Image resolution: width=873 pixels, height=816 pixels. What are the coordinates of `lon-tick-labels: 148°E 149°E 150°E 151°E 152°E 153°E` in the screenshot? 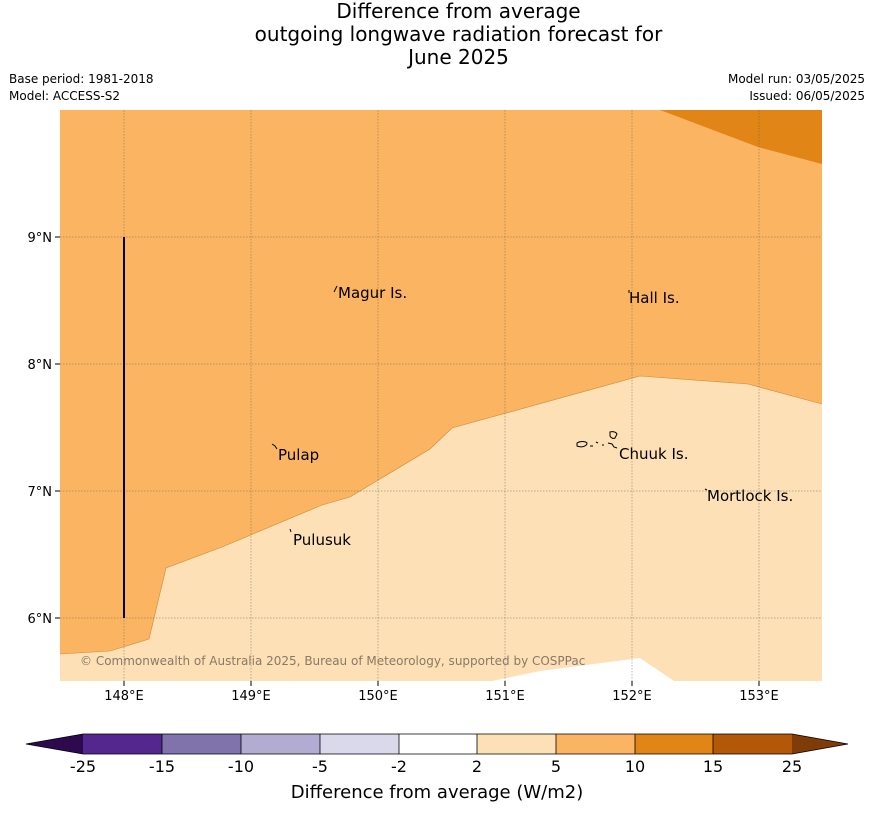 It's located at (441, 696).